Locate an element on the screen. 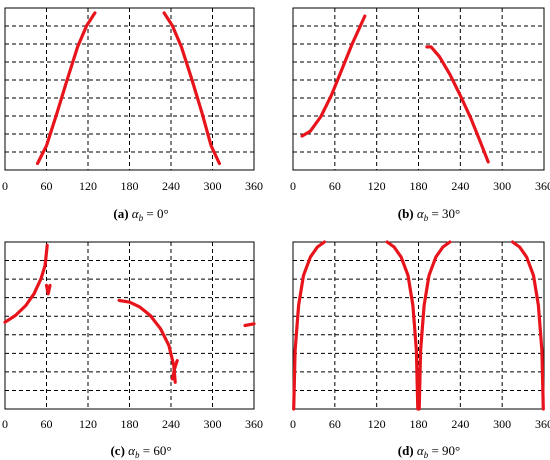 Image resolution: width=550 pixels, height=460 pixels. panel-caption: (c) αb = 60° is located at coordinates (140, 451).